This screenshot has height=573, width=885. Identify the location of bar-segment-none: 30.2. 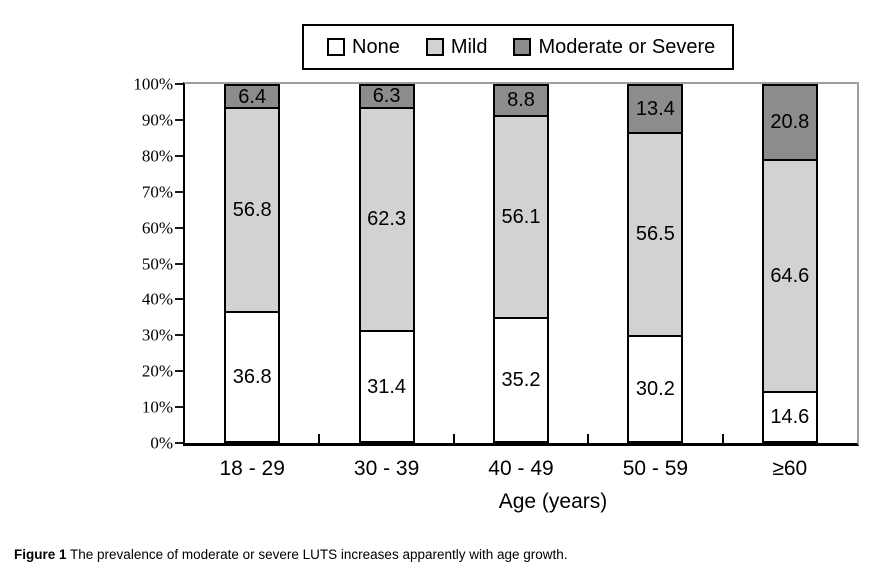
(655, 388).